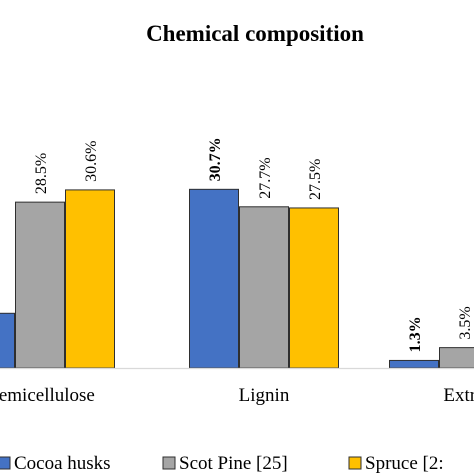  What do you see at coordinates (415, 334) in the screenshot?
I see `data-label-0-2: 1.3%` at bounding box center [415, 334].